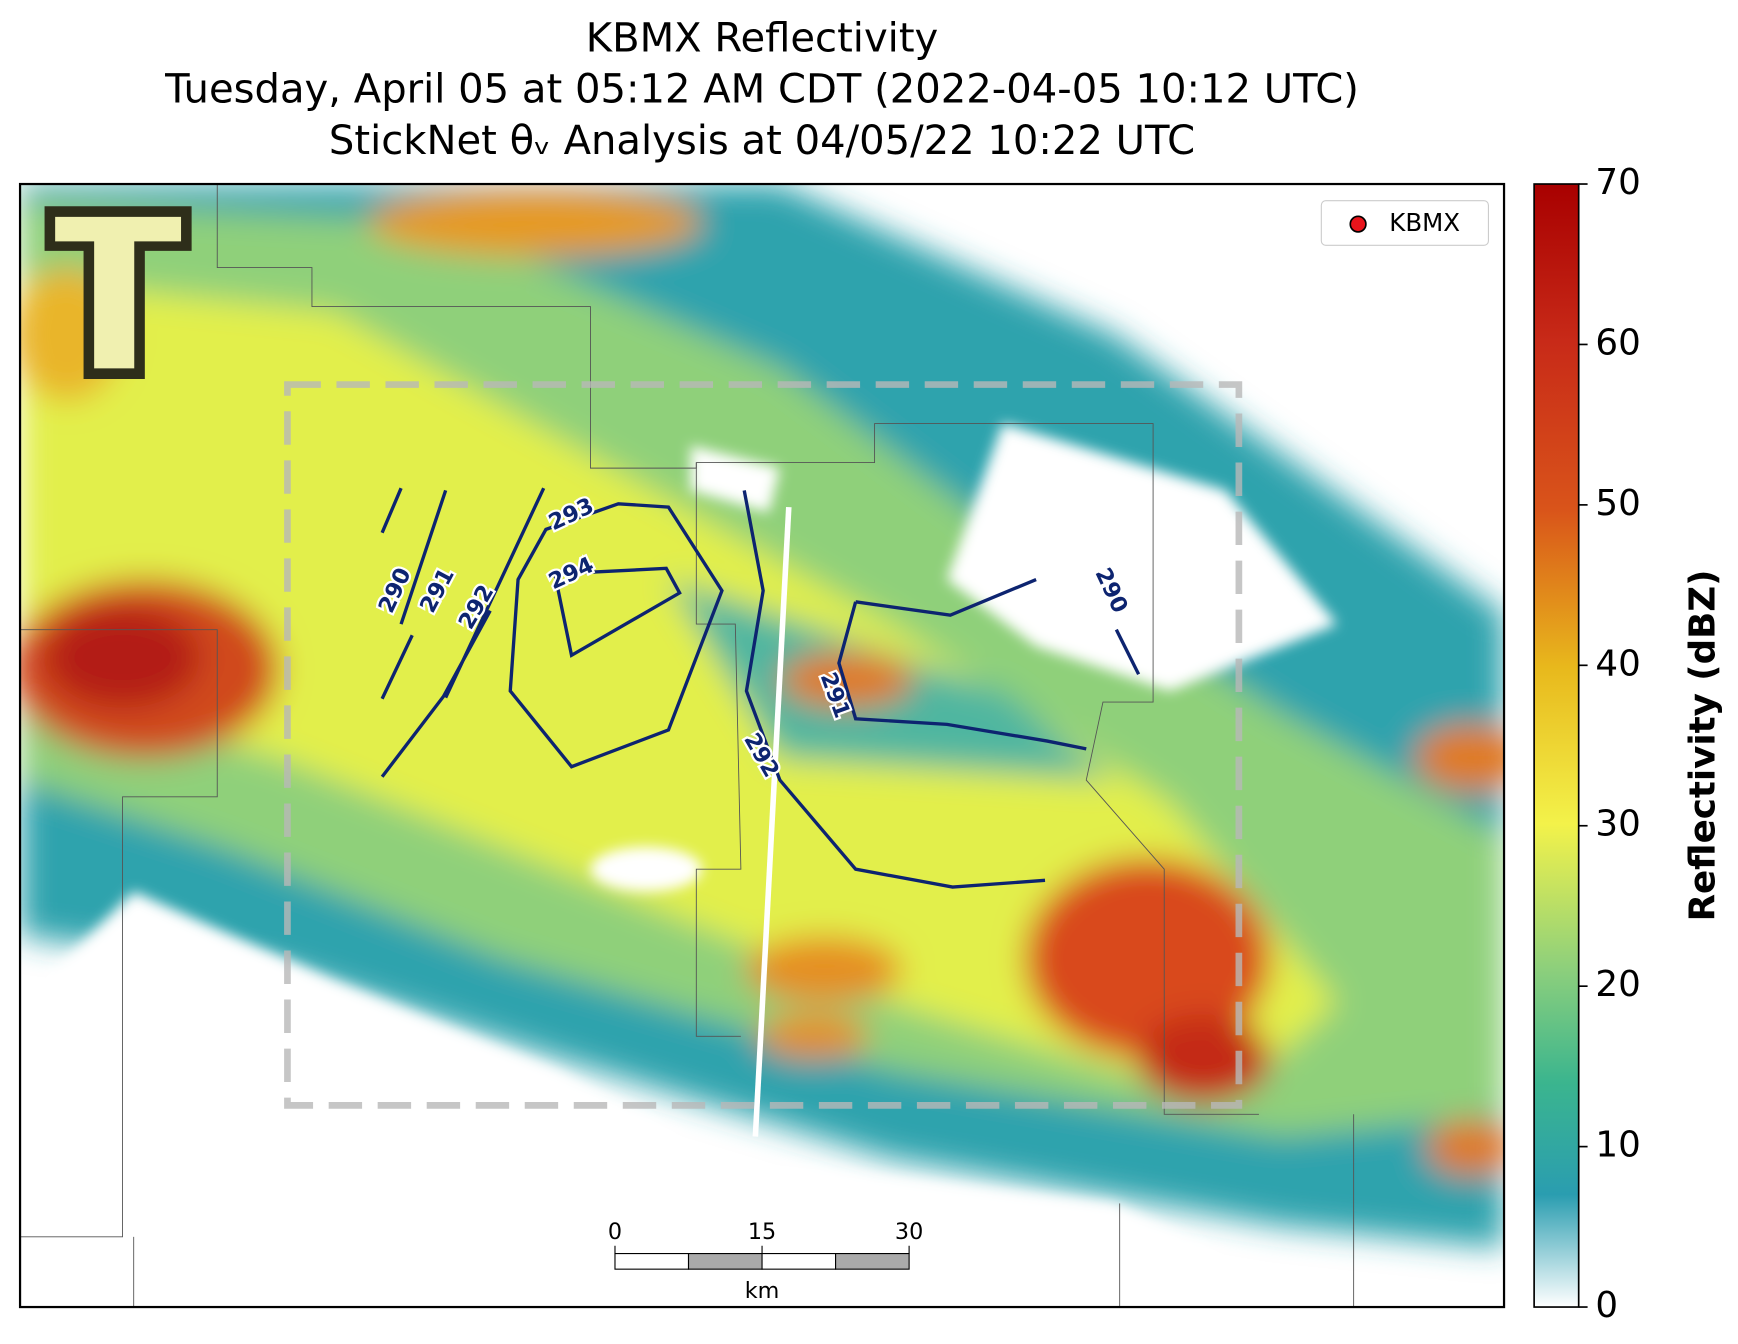 Image resolution: width=1738 pixels, height=1344 pixels. Describe the element at coordinates (762, 1291) in the screenshot. I see `scalebar-unit: km` at that location.